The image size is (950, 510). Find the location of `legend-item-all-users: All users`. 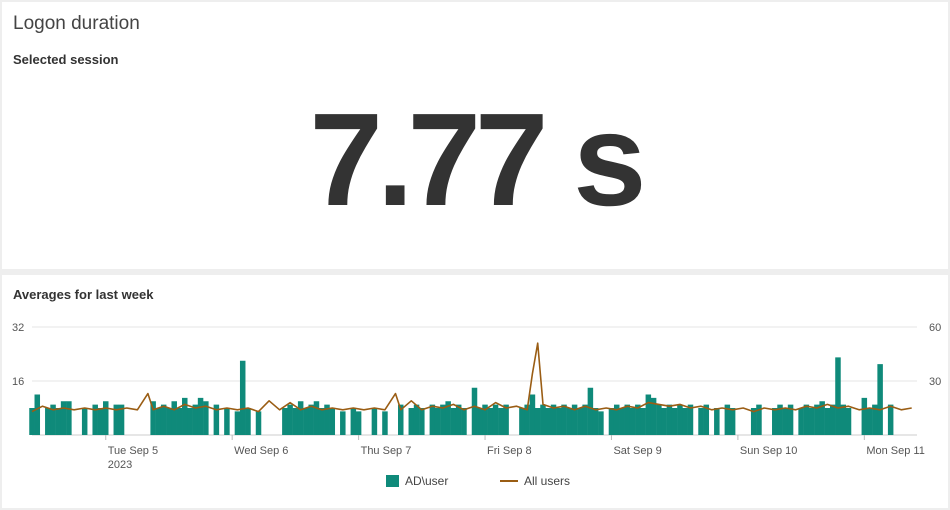

legend-item-all-users: All users is located at coordinates (535, 481).